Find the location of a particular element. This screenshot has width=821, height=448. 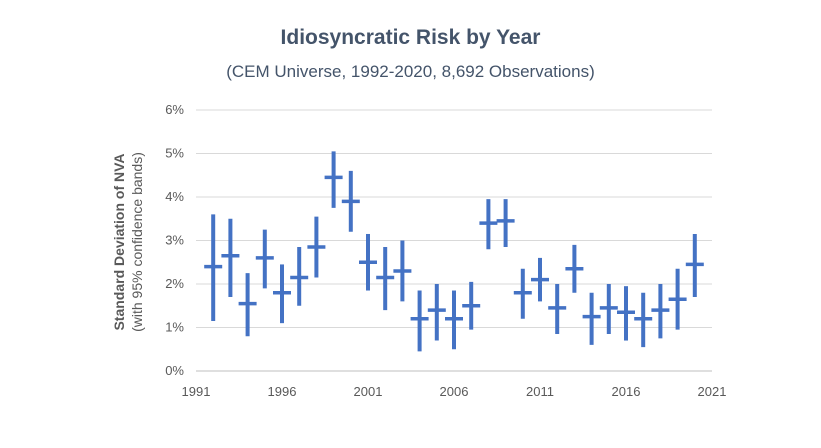

x-tick-label: 2006 is located at coordinates (454, 391).